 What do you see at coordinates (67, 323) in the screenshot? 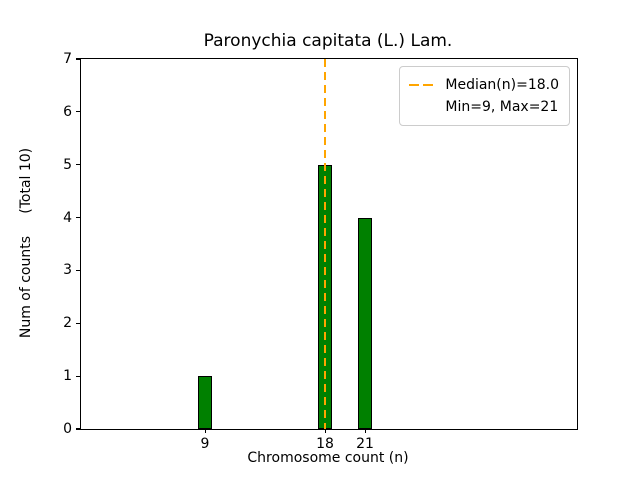
I see `y-tick-label: 2` at bounding box center [67, 323].